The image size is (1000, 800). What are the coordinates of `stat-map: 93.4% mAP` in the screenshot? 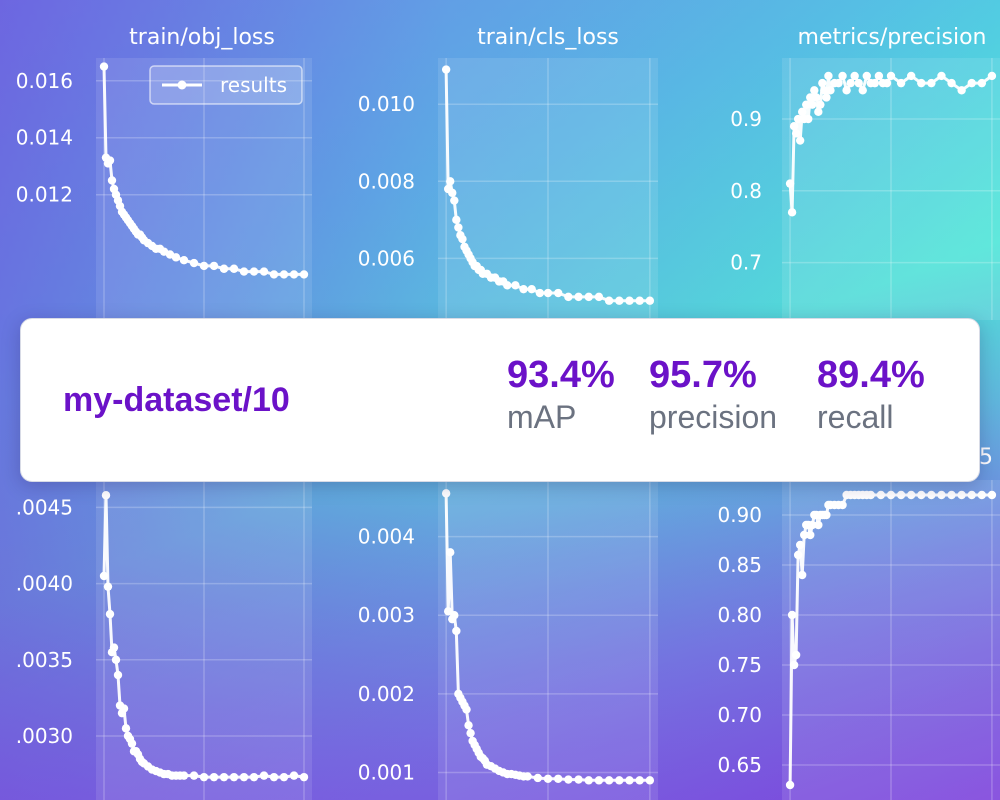 It's located at (561, 395).